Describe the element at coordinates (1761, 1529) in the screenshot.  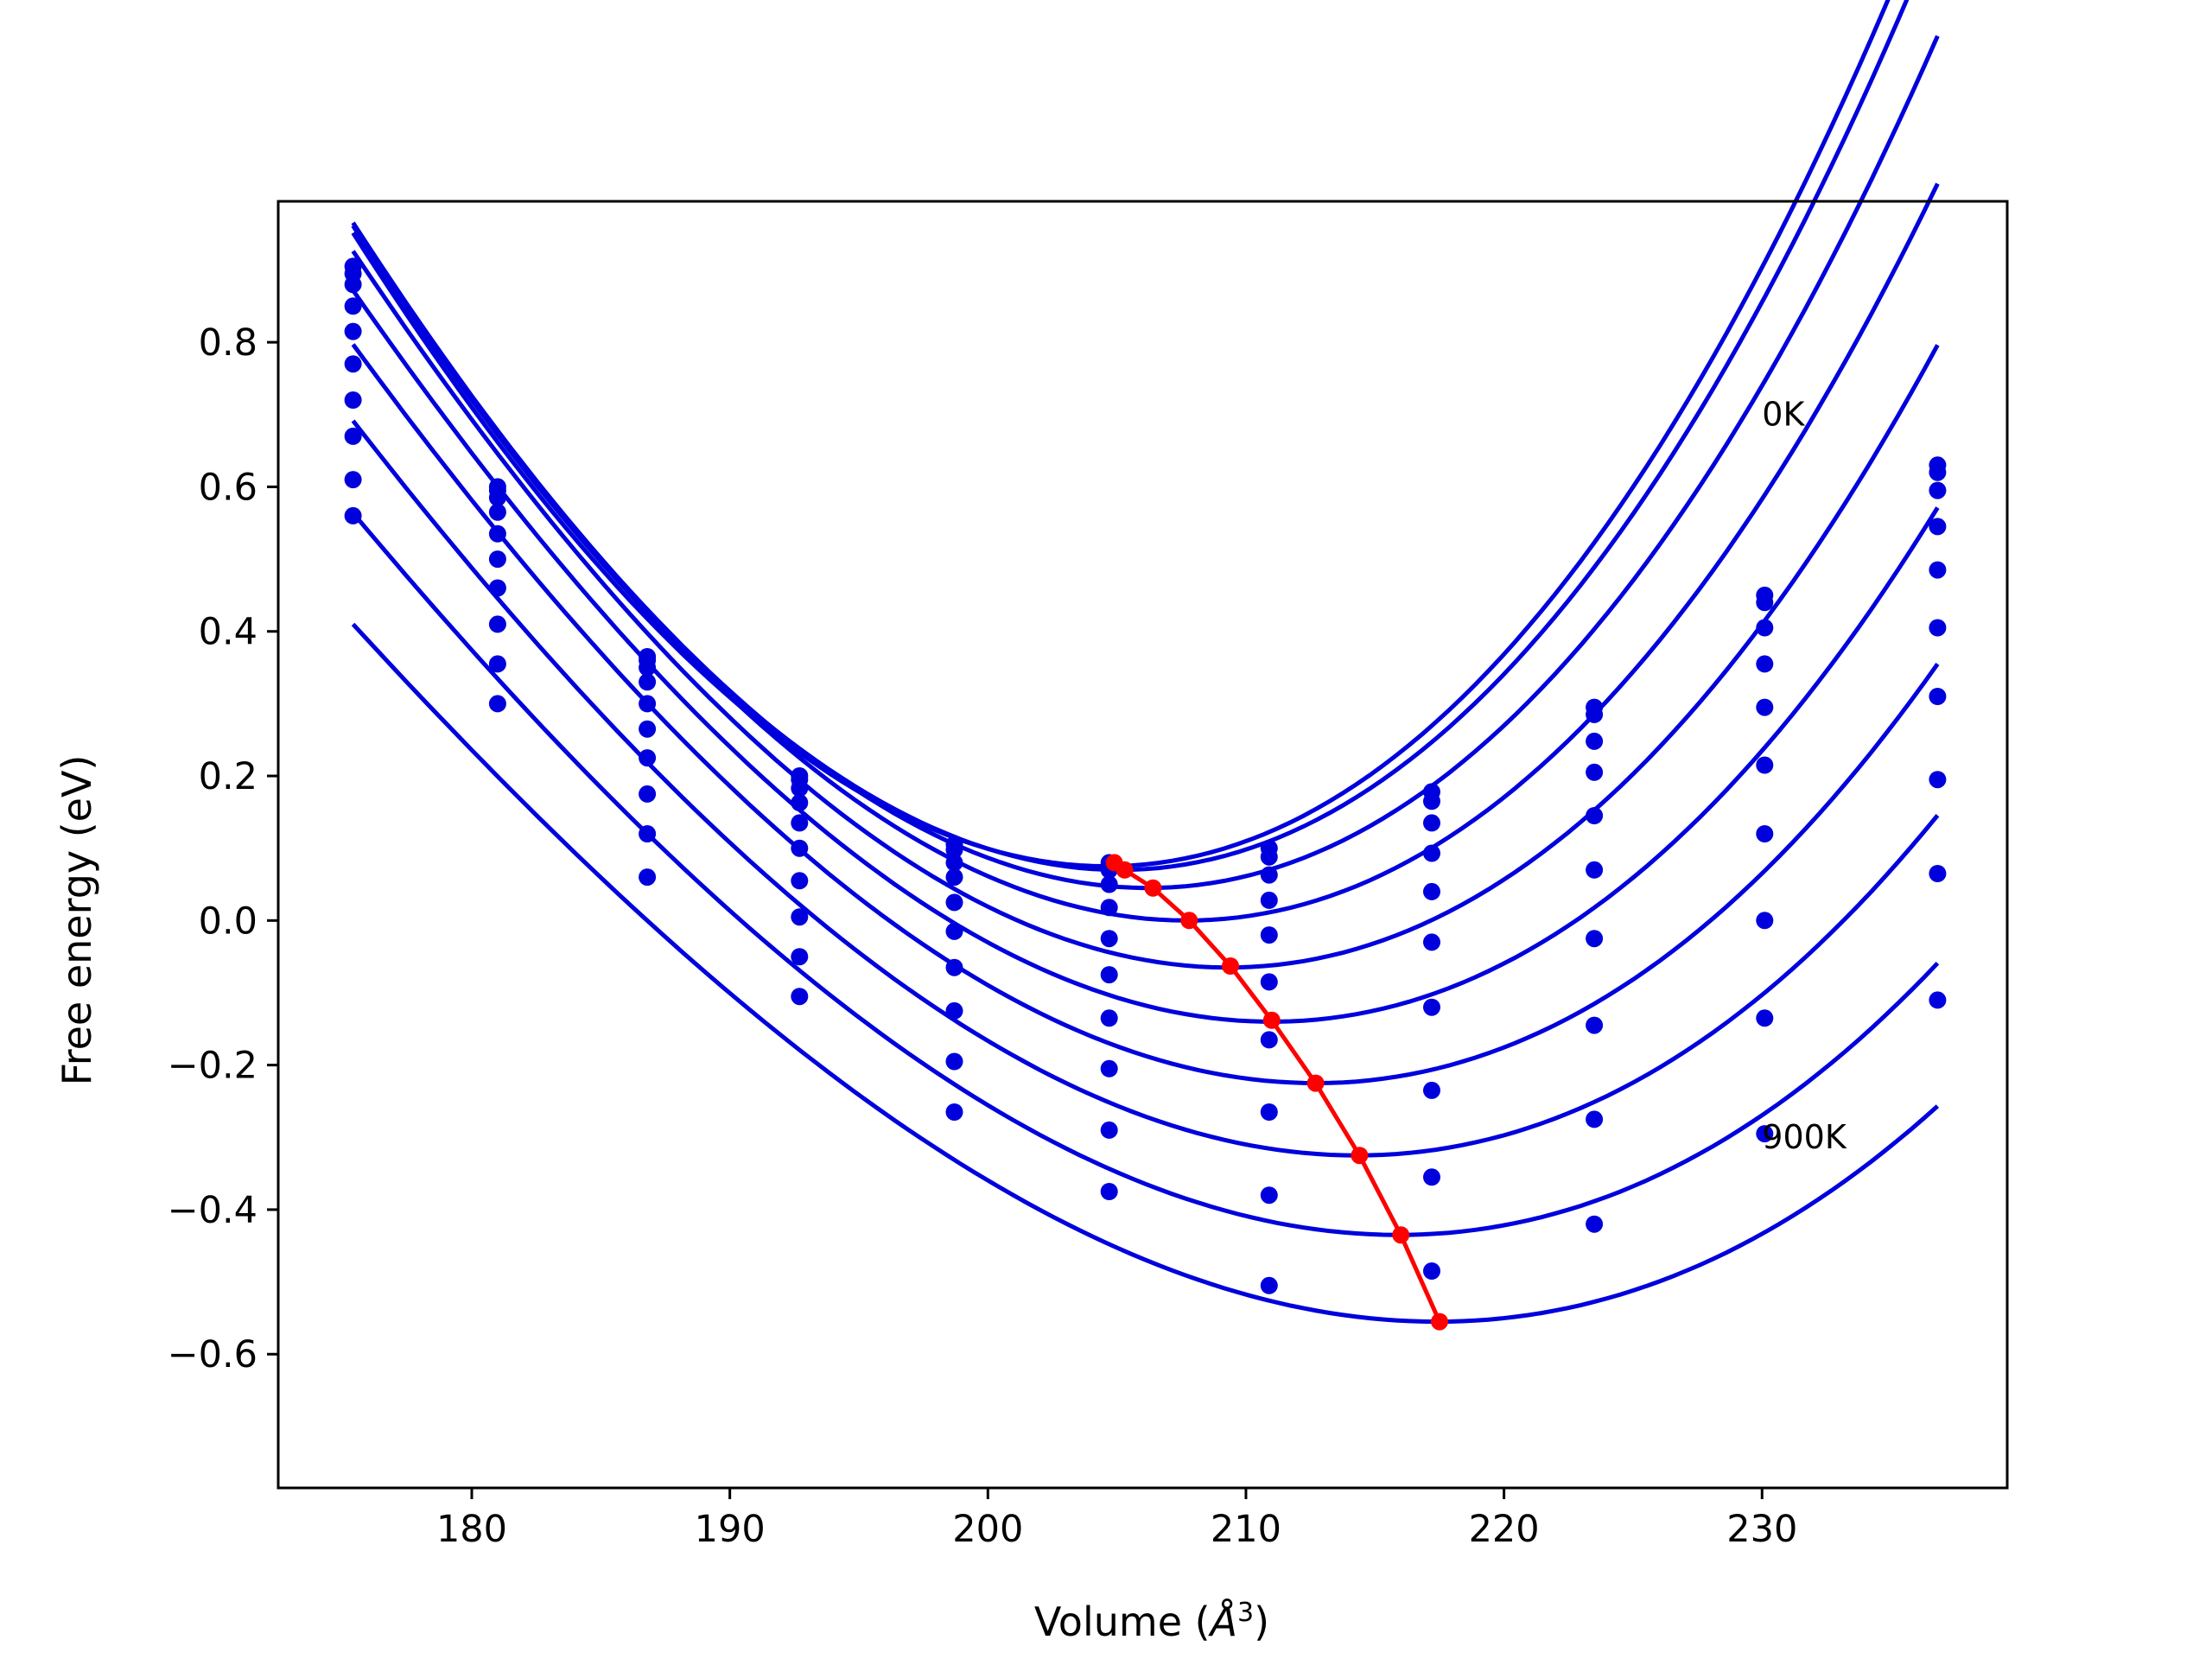
I see `x-tick-label-5: 230` at that location.